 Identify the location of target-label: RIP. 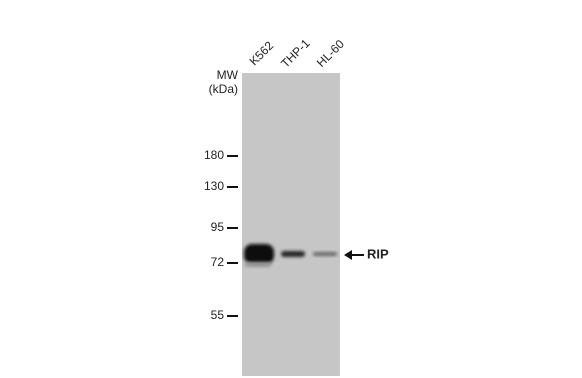
(378, 253).